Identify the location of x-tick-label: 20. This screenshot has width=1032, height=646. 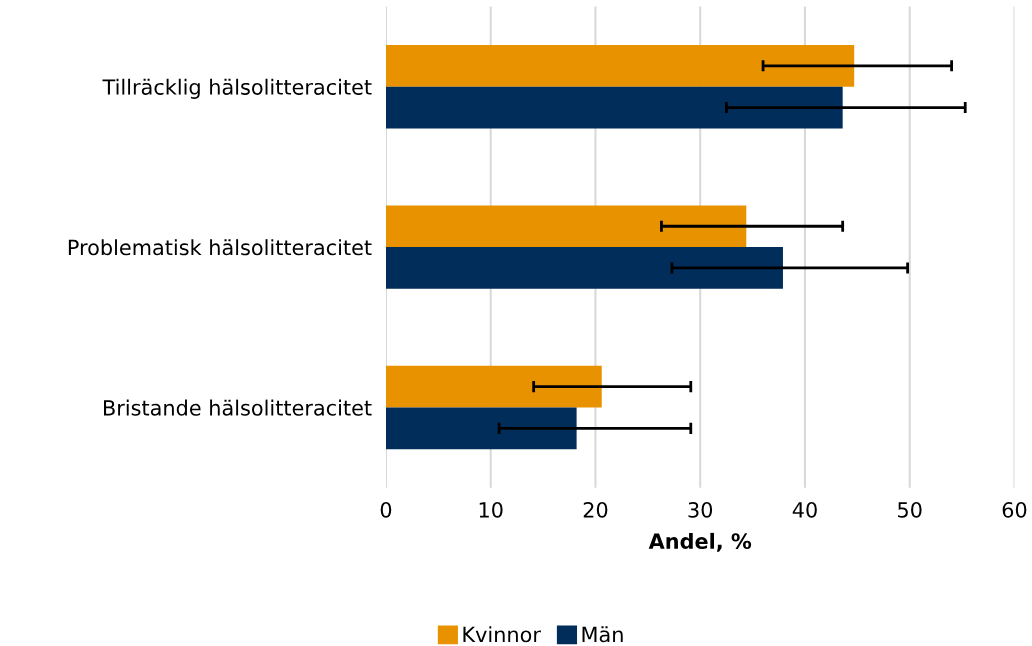
(595, 509).